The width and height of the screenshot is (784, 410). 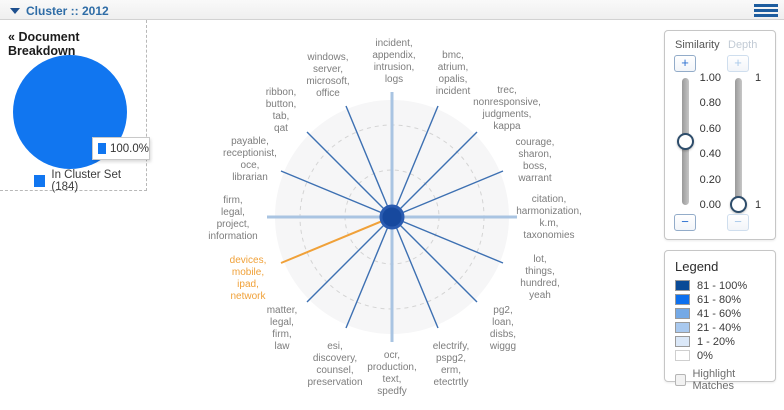 What do you see at coordinates (86, 181) in the screenshot?
I see `legend-label: In Cluster Set (184)` at bounding box center [86, 181].